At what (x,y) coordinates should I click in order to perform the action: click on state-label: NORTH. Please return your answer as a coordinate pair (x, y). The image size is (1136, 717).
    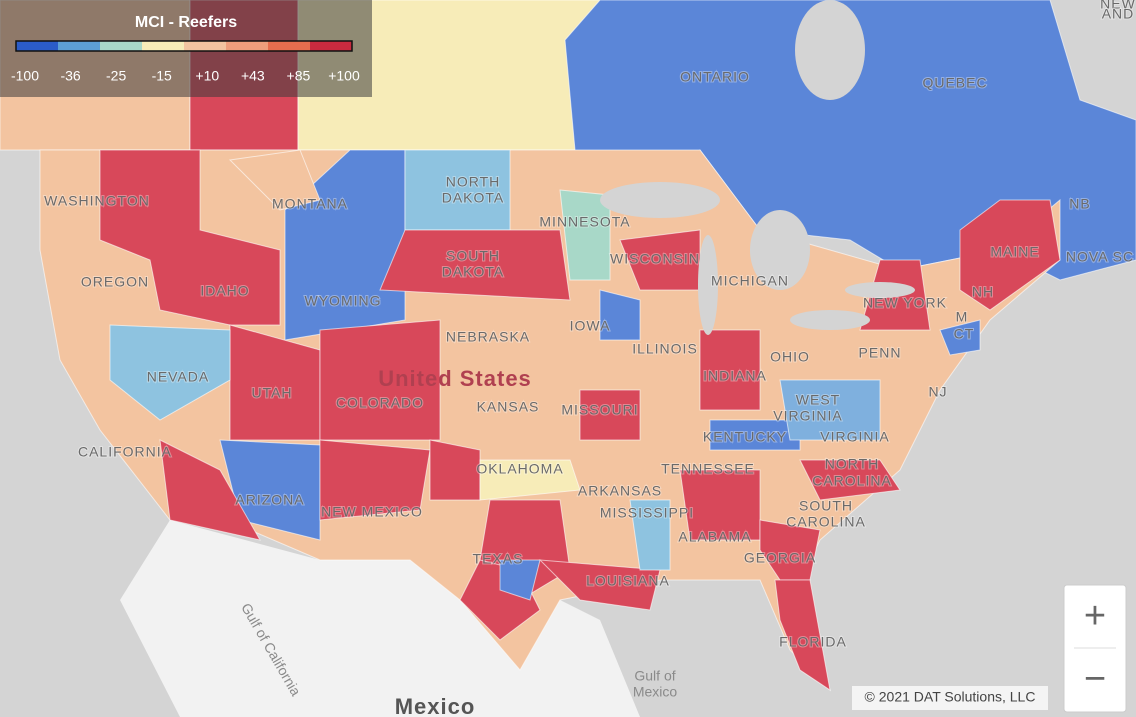
    Looking at the image, I should click on (852, 464).